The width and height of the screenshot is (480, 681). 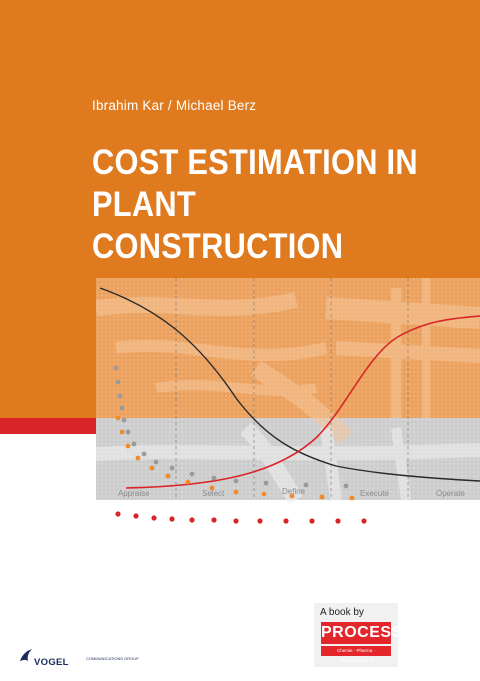 What do you see at coordinates (235, 458) in the screenshot?
I see `orange-dots` at bounding box center [235, 458].